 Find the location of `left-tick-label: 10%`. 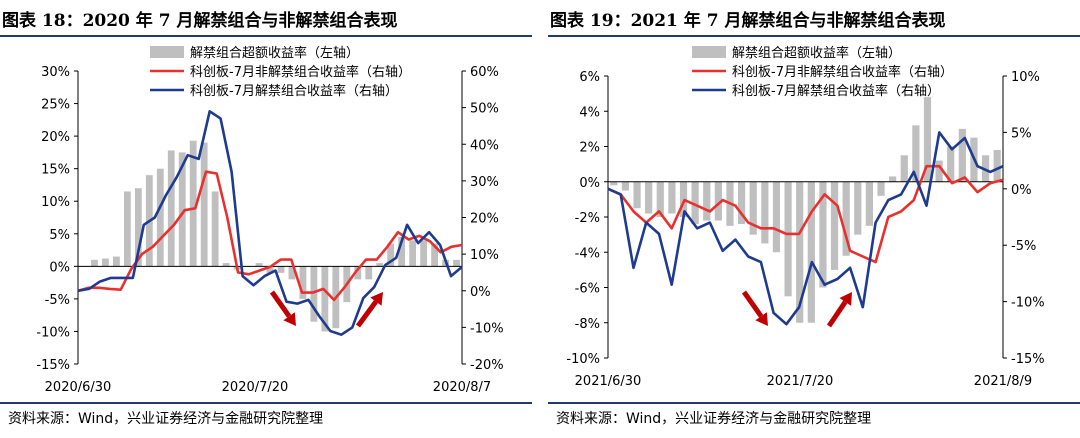

left-tick-label: 10% is located at coordinates (55, 202).